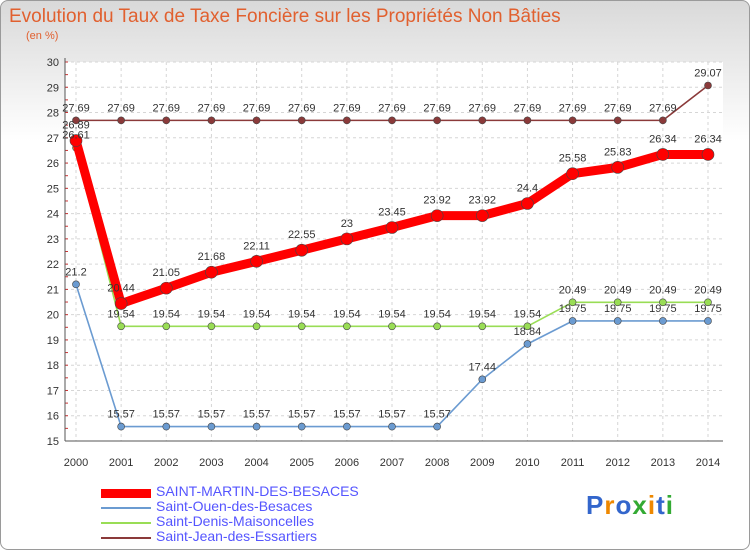  What do you see at coordinates (75, 272) in the screenshot?
I see `data-label-1: 21.2` at bounding box center [75, 272].